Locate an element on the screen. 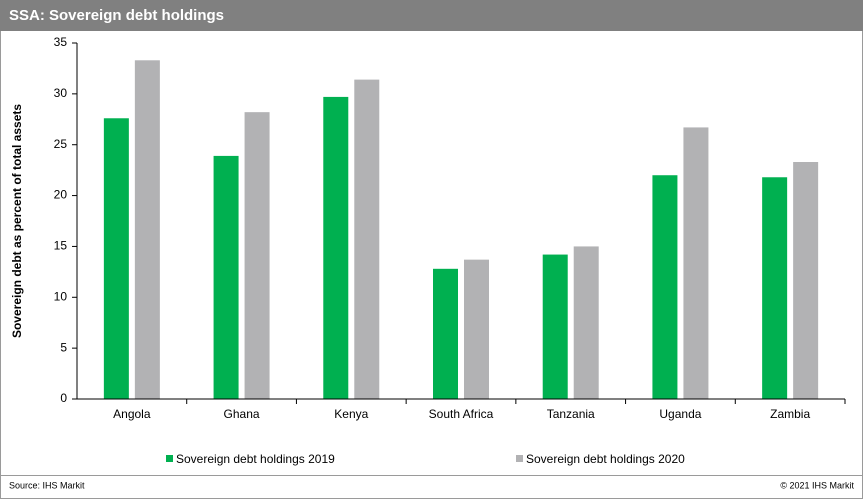  x-tick-label: Zambia is located at coordinates (790, 414).